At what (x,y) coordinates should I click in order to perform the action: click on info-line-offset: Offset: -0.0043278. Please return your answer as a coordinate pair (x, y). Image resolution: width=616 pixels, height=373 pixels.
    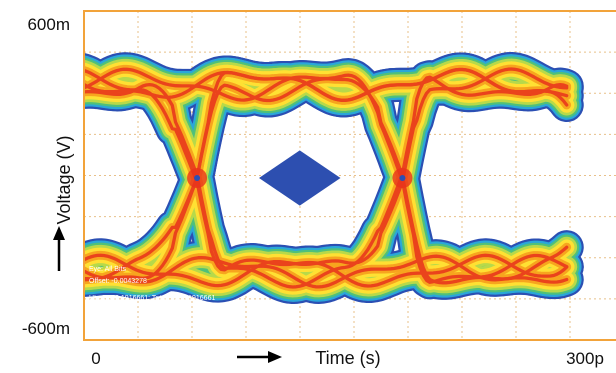
    Looking at the image, I should click on (118, 281).